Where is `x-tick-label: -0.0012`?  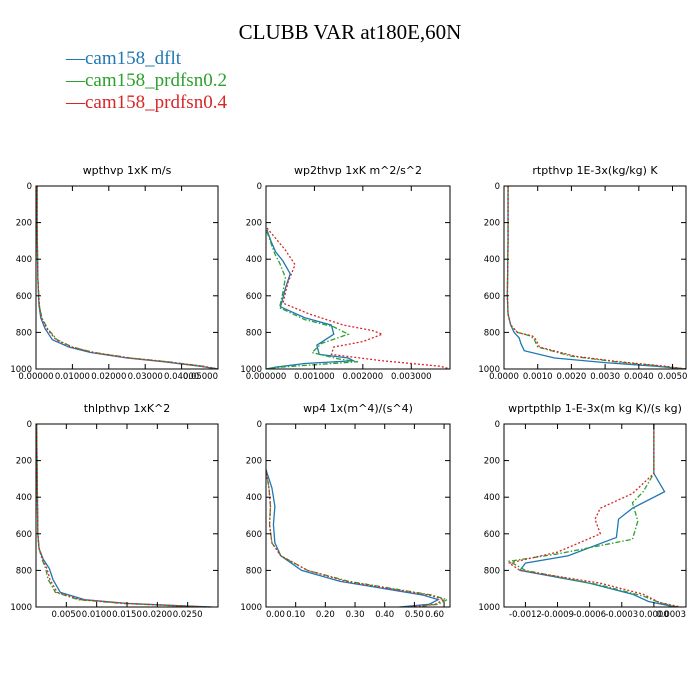 x-tick-label: -0.0012 is located at coordinates (525, 615).